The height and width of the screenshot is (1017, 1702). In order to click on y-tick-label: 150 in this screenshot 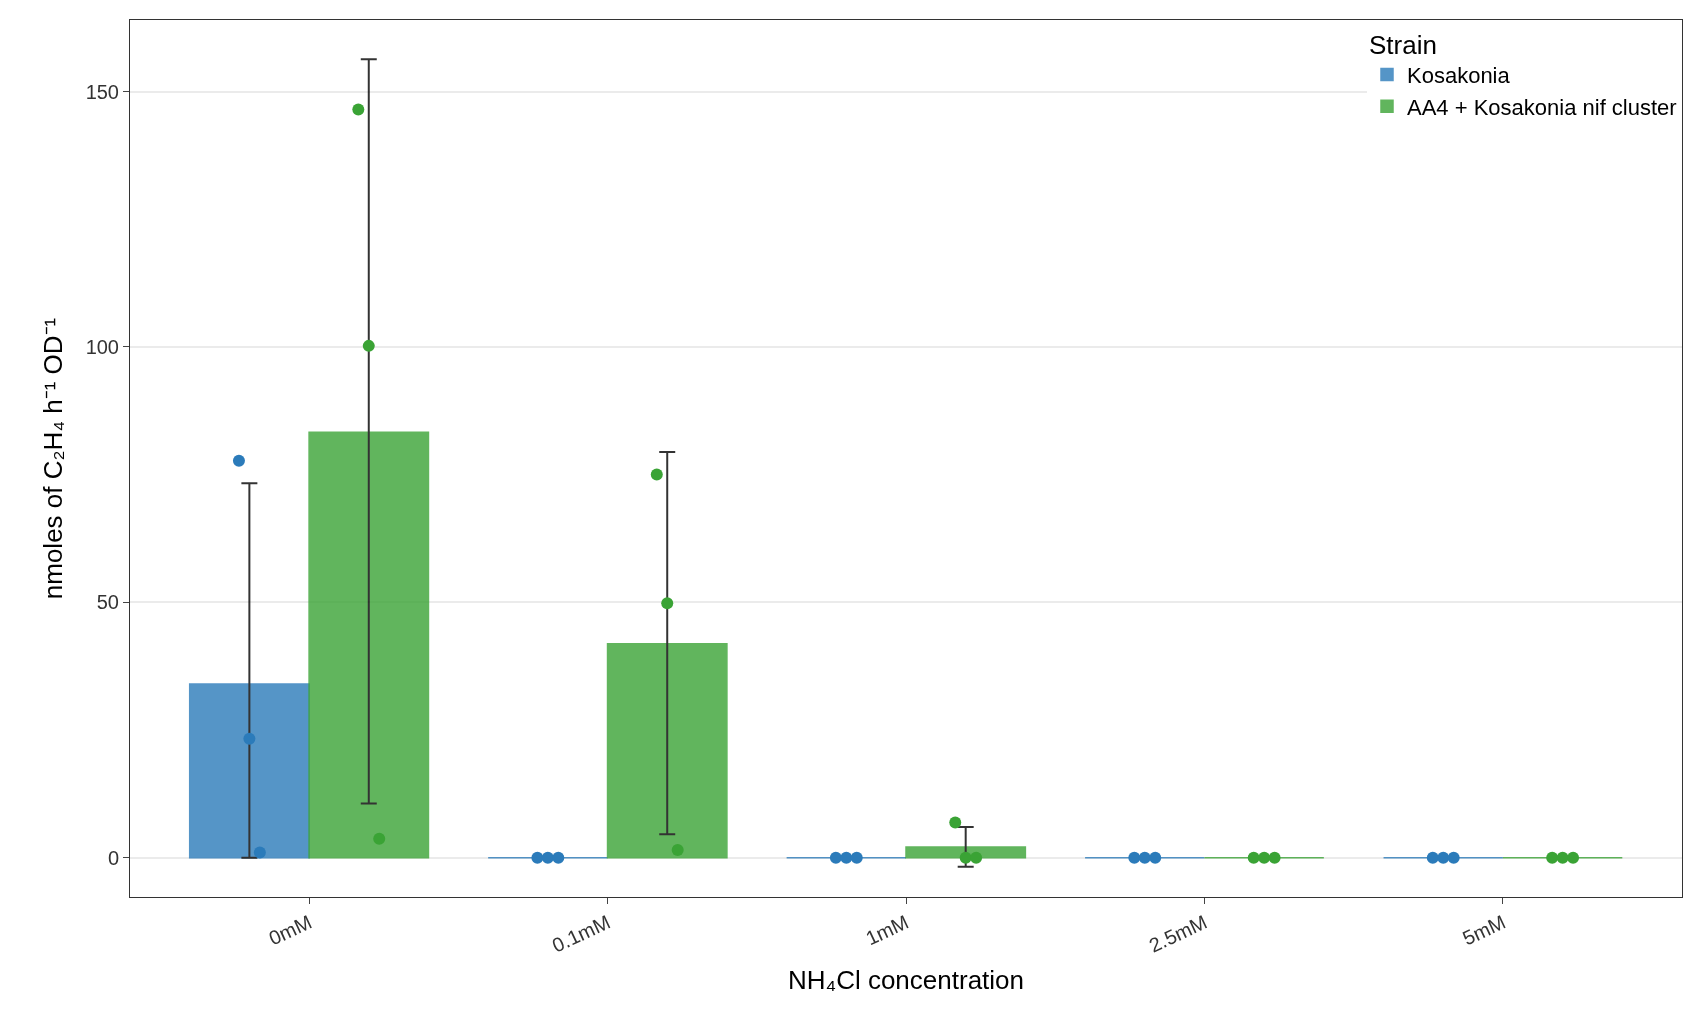, I will do `click(102, 91)`.